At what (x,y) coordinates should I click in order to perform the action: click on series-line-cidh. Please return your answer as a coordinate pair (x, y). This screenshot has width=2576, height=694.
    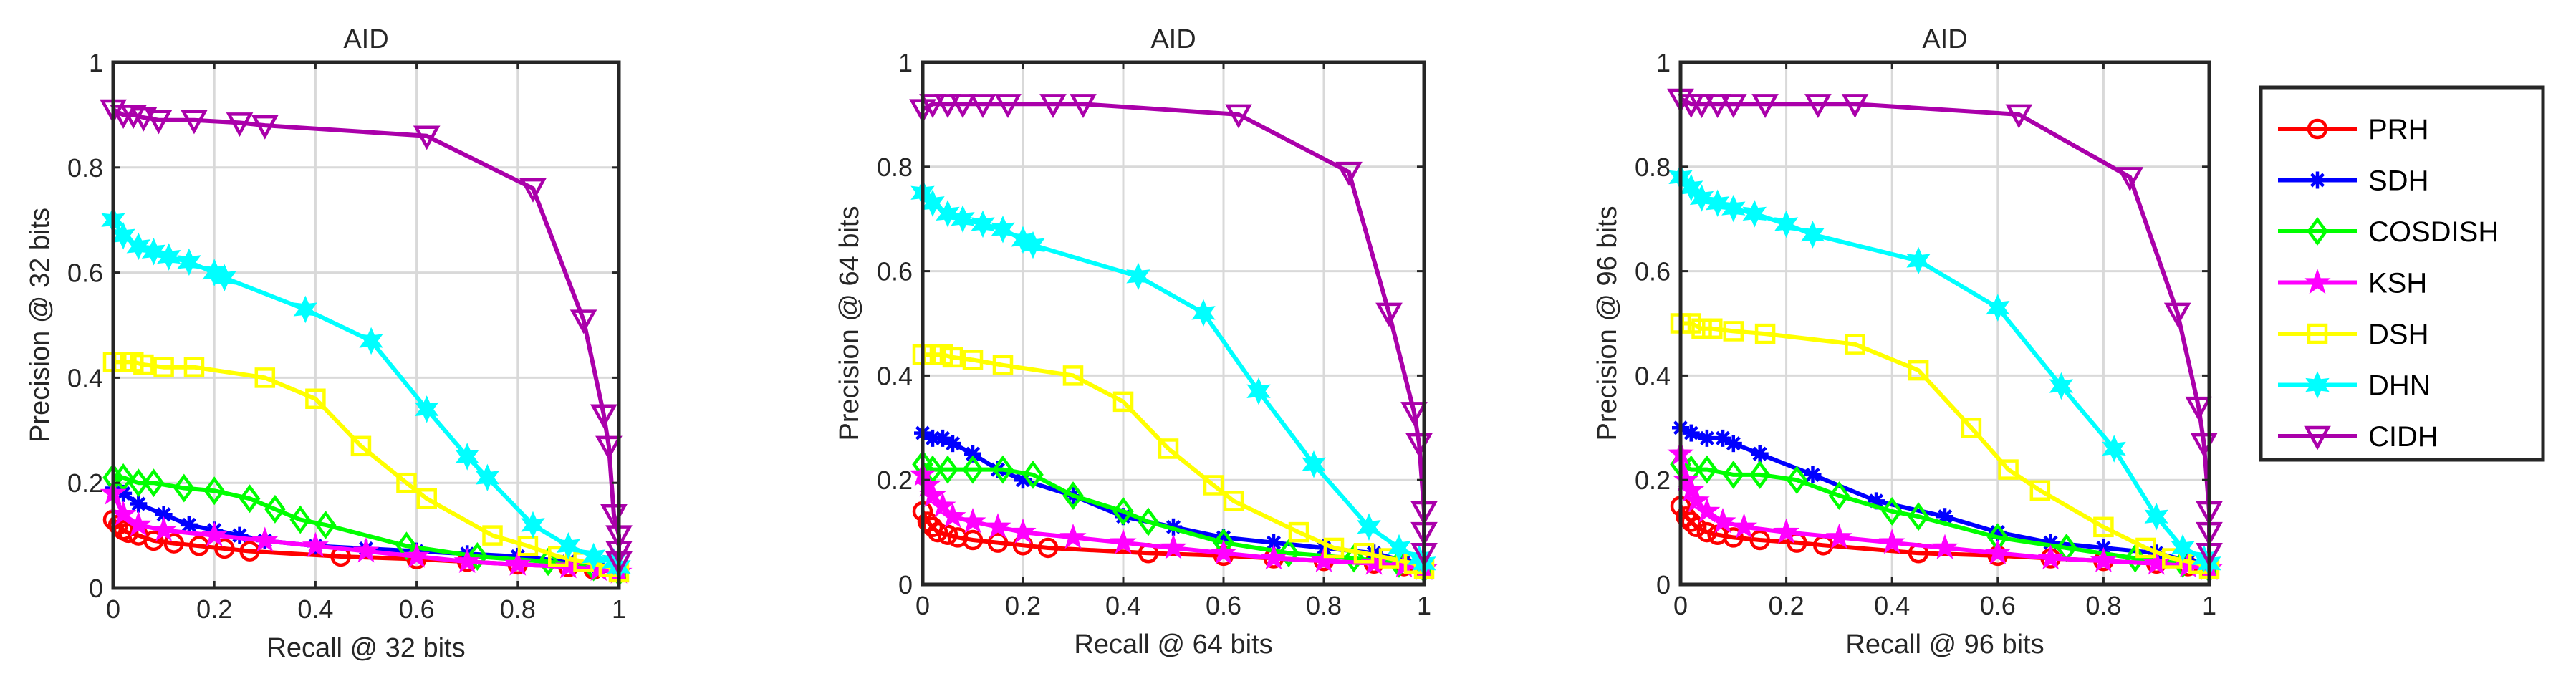
    Looking at the image, I should click on (1945, 325).